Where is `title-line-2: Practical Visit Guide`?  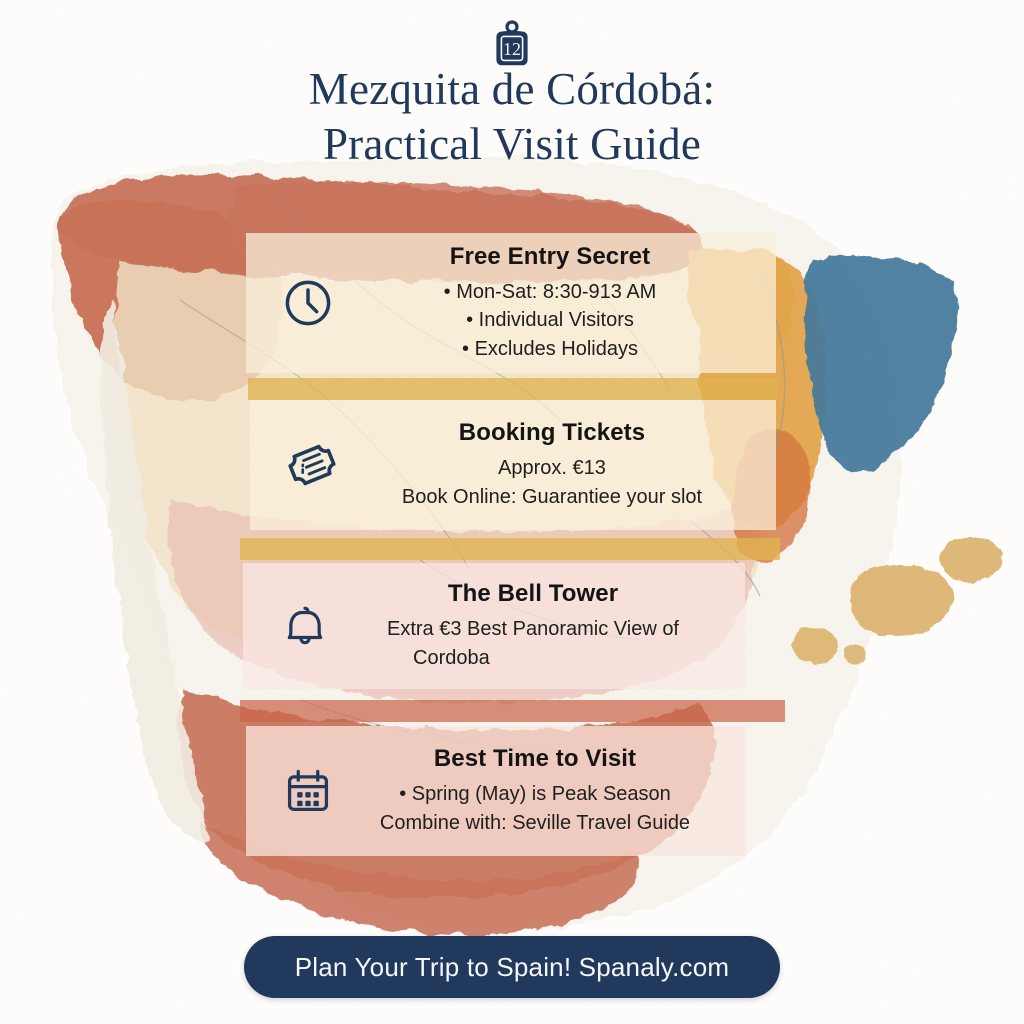 title-line-2: Practical Visit Guide is located at coordinates (512, 143).